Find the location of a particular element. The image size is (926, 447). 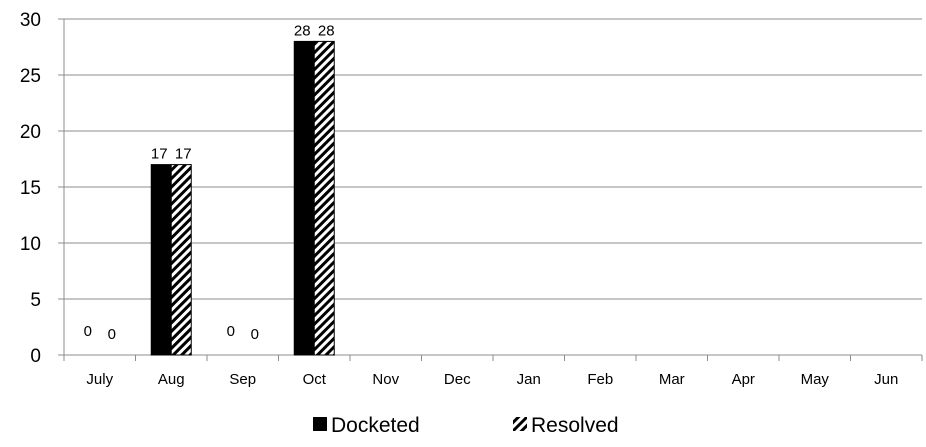

x-tick-label: Aug is located at coordinates (171, 379).